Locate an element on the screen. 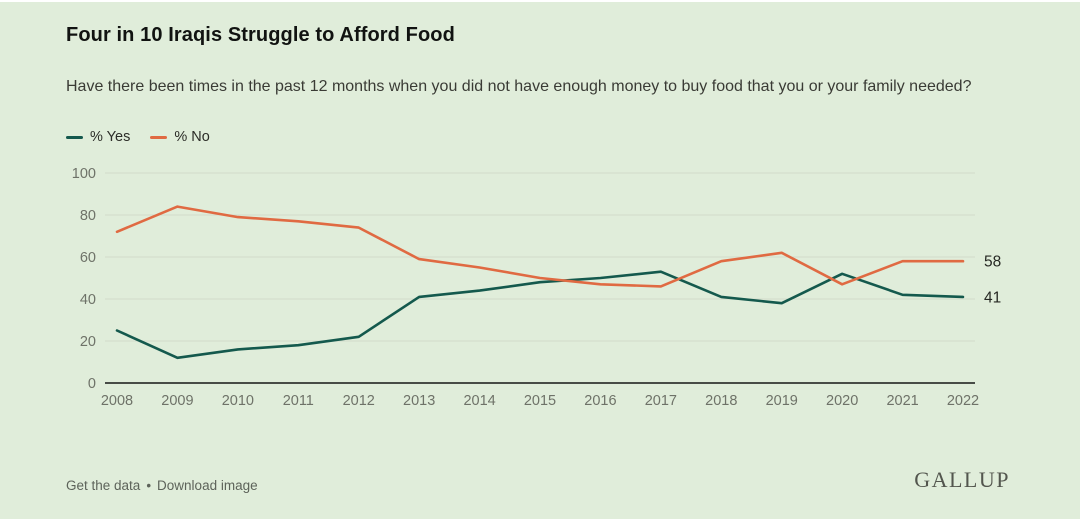 Image resolution: width=1080 pixels, height=523 pixels. x-tick-label: 2018 is located at coordinates (721, 401).